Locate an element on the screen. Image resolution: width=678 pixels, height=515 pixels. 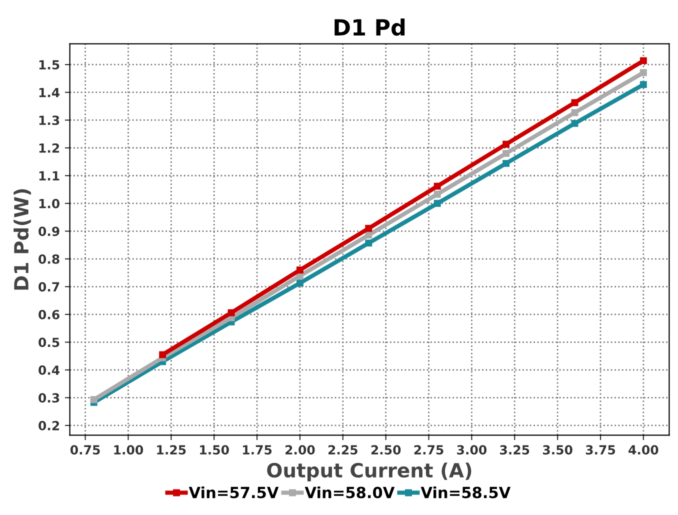
x-tick-label: 3.25 is located at coordinates (515, 450).